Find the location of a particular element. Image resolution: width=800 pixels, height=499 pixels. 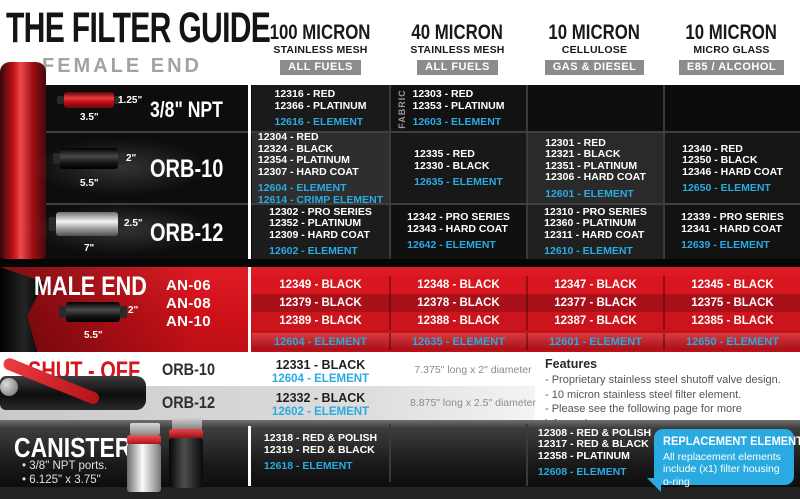

size-note: 7.375" long x 2" diameter is located at coordinates (473, 370).